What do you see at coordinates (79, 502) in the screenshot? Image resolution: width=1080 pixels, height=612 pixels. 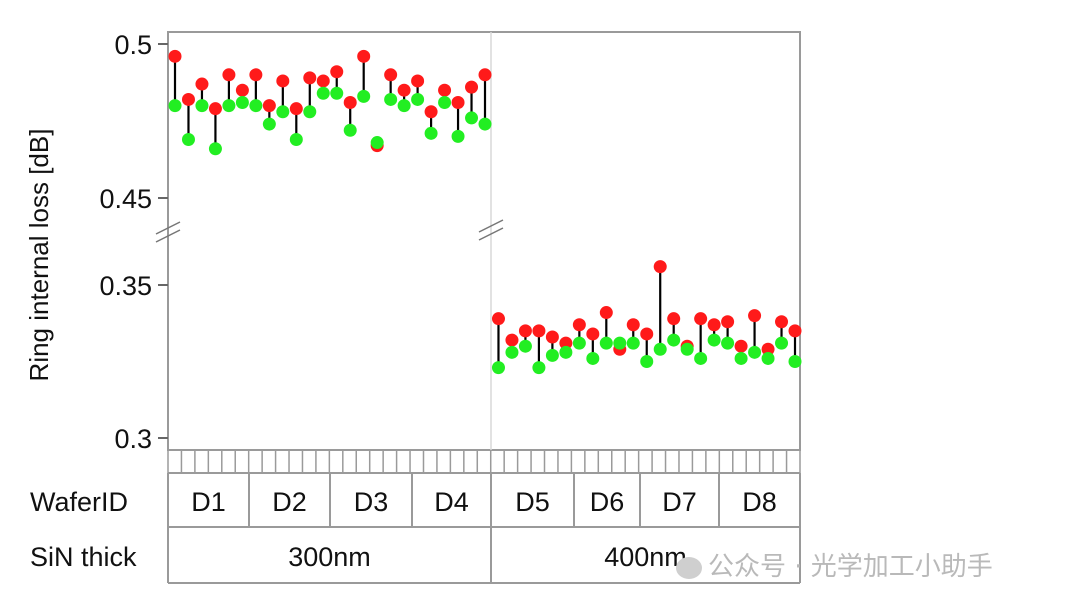 I see `row-label-wafer: WaferID` at bounding box center [79, 502].